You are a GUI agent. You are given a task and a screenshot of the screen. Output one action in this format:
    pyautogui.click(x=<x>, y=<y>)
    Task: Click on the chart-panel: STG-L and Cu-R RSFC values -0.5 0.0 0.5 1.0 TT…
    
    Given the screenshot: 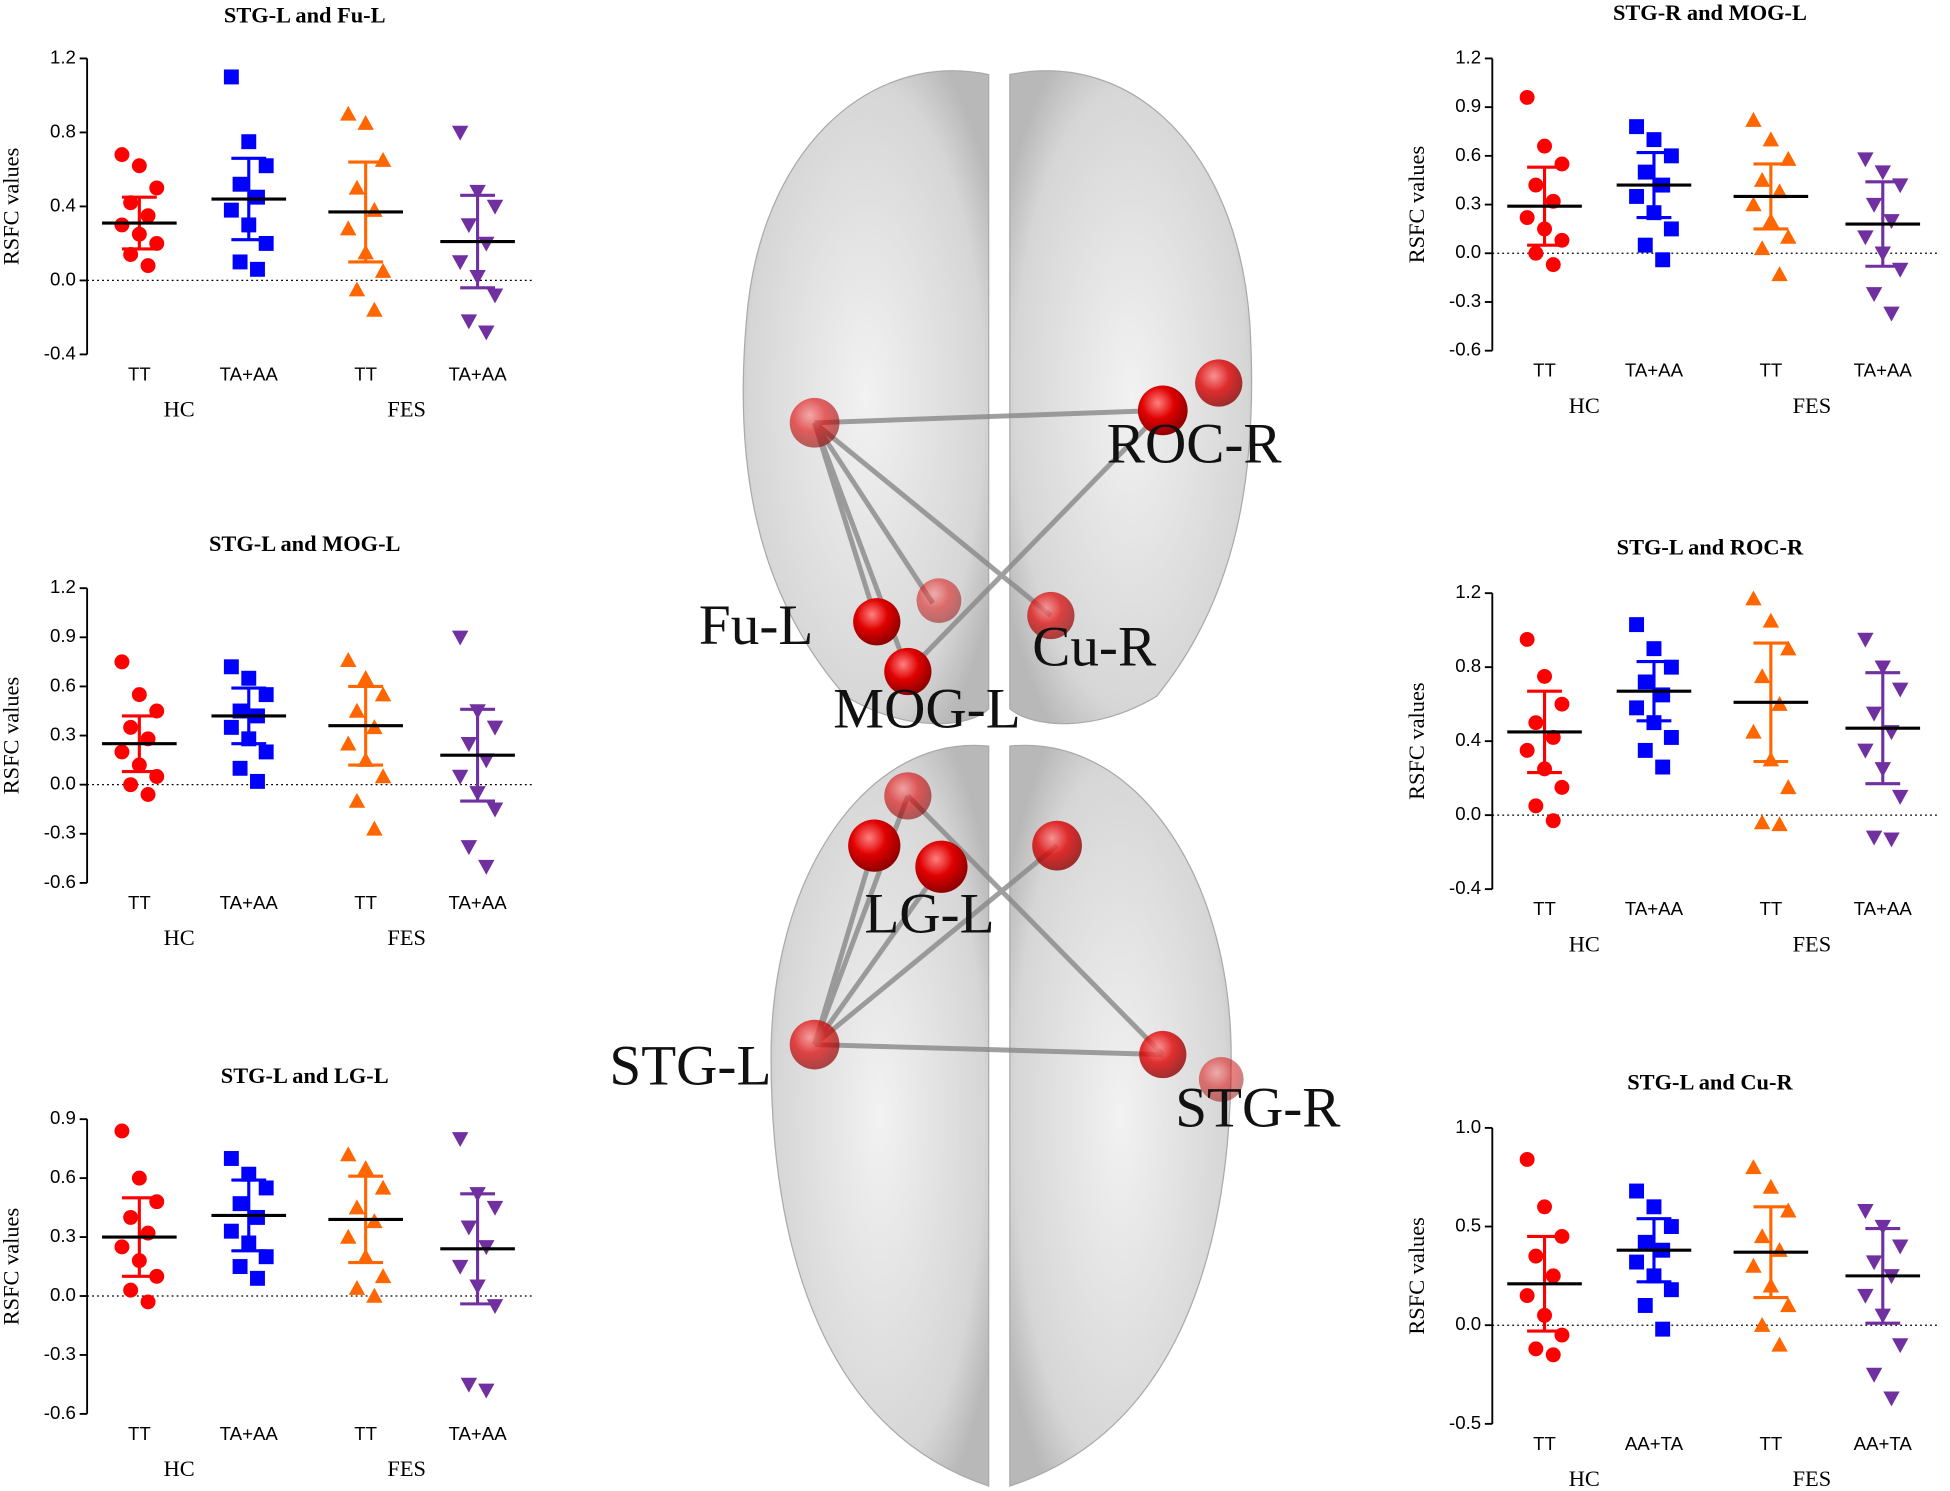 What is the action you would take?
    pyautogui.click(x=1672, y=1280)
    